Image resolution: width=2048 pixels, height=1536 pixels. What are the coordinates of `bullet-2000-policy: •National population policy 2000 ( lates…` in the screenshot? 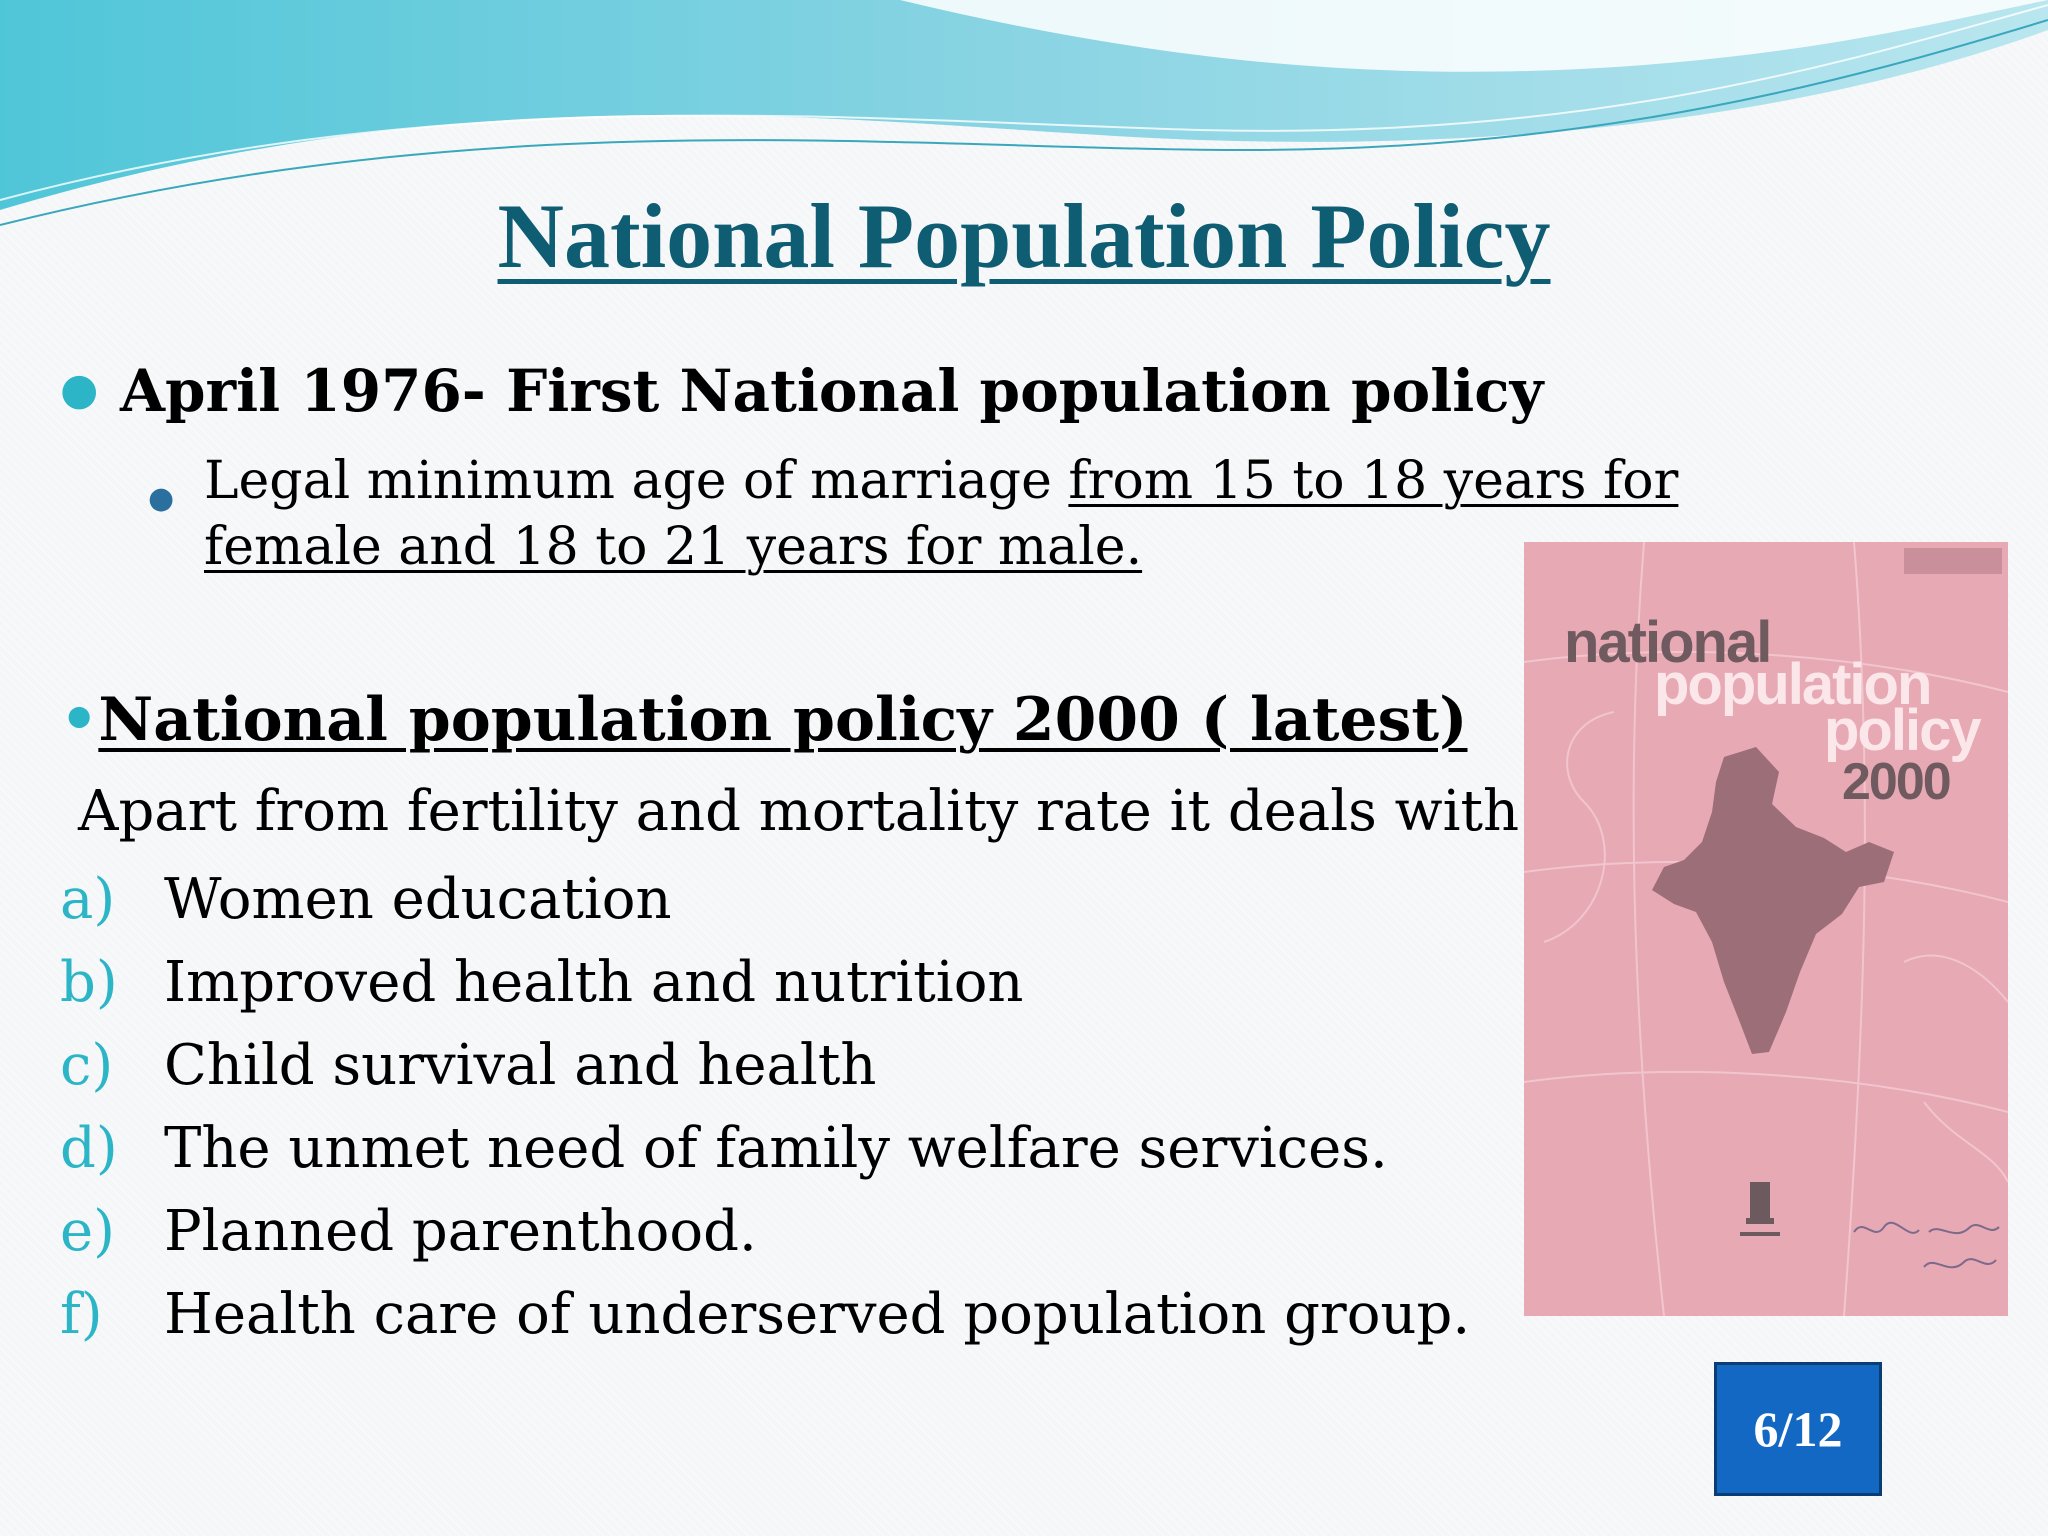 It's located at (764, 720).